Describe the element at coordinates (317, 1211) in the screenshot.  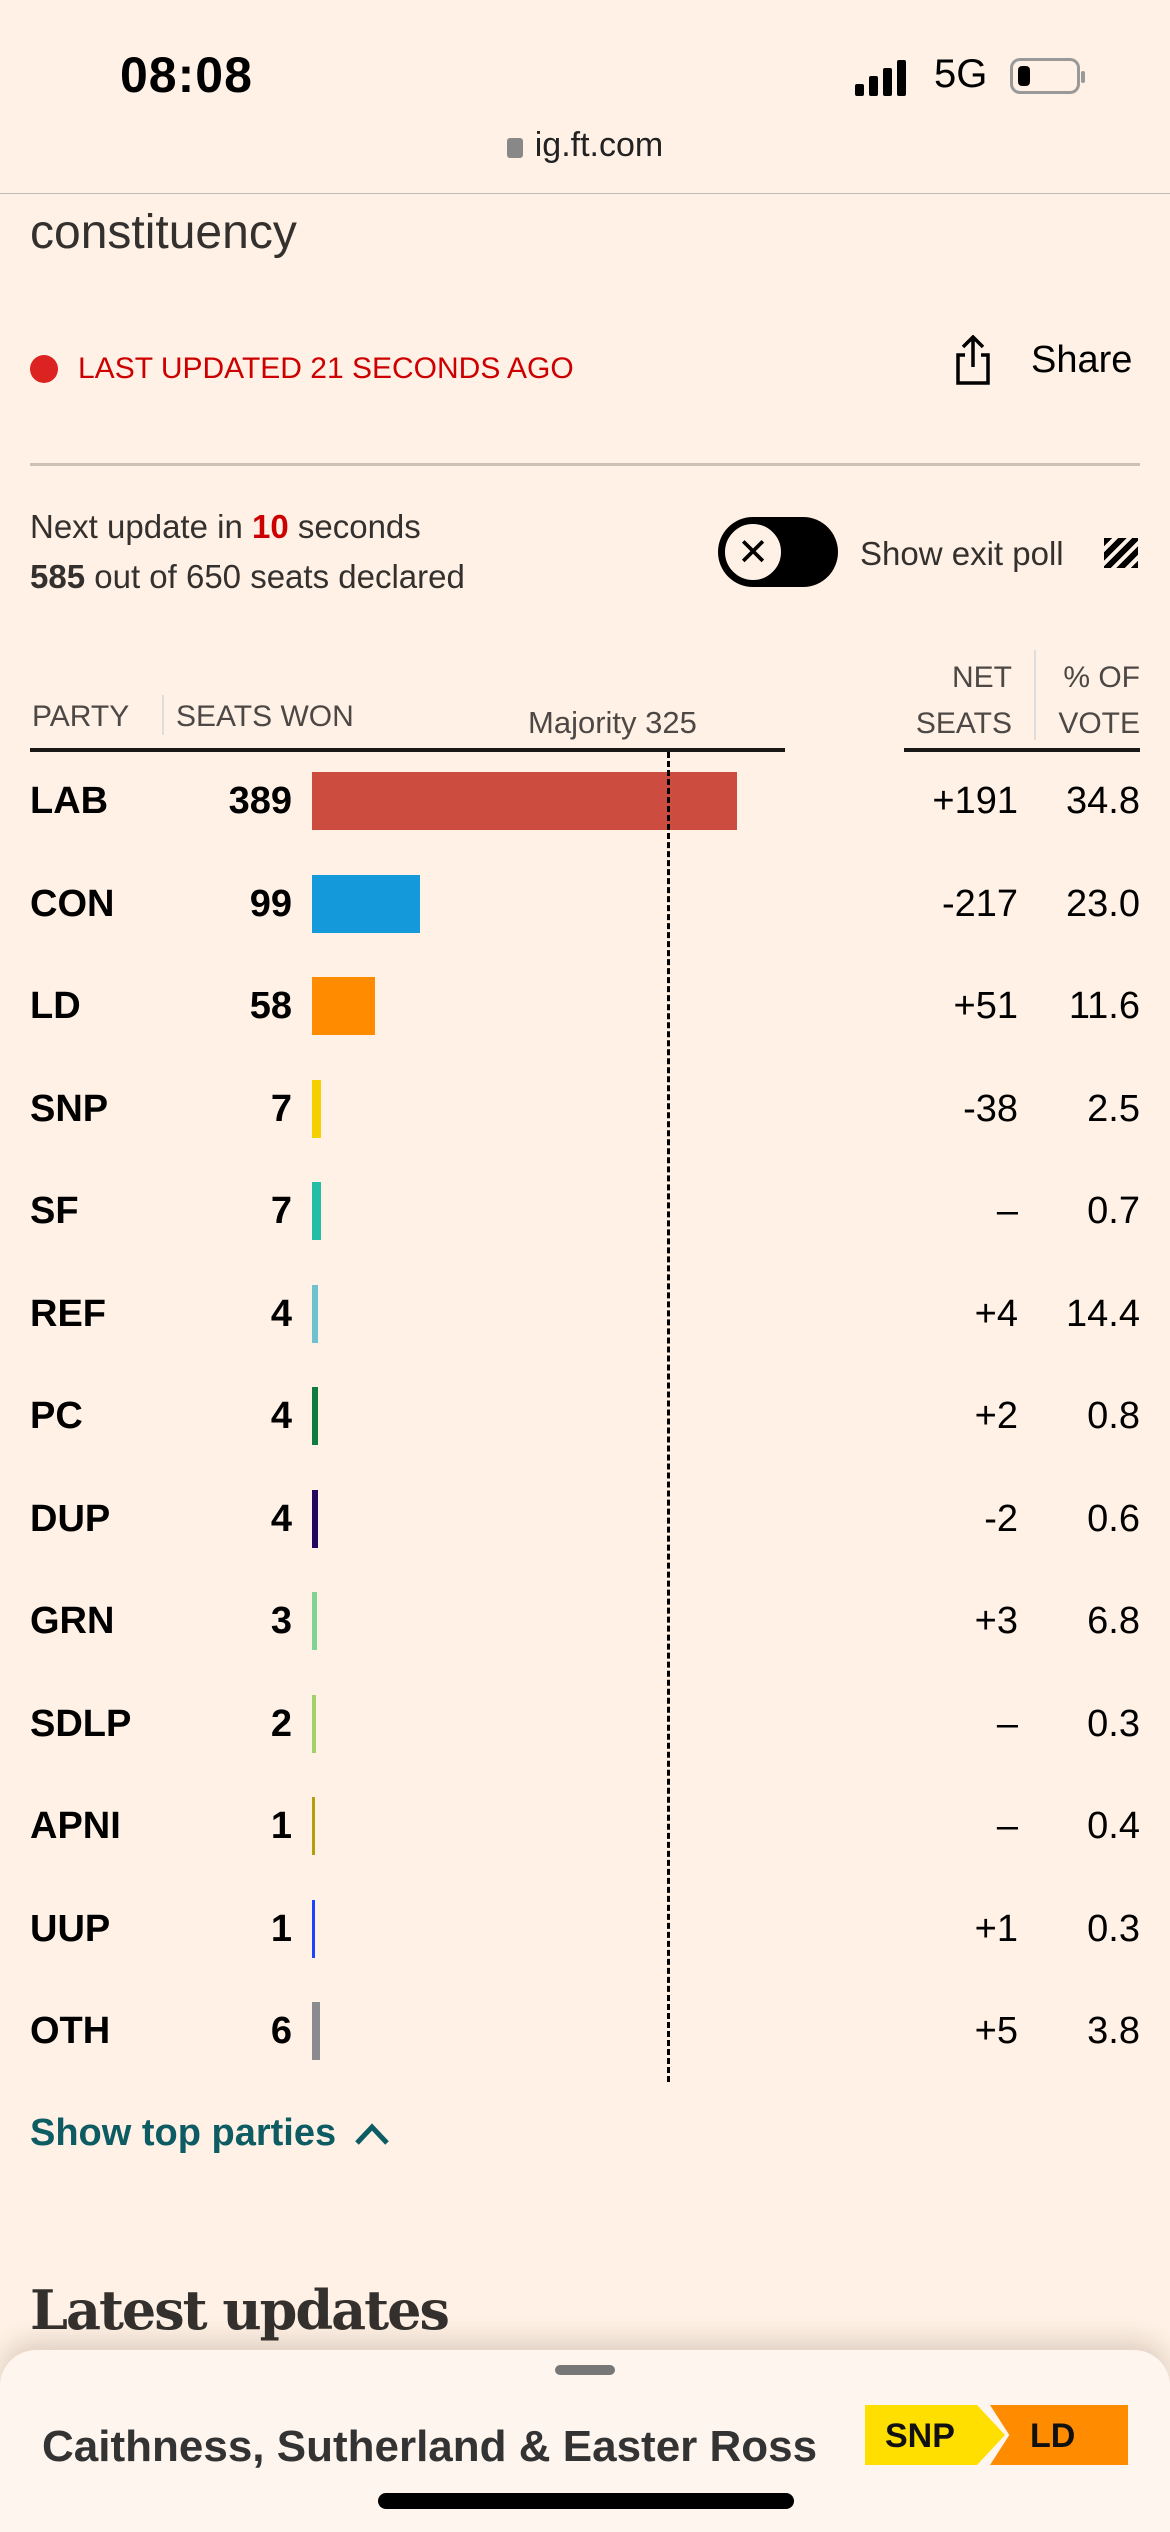
I see `seat-bar-sf` at that location.